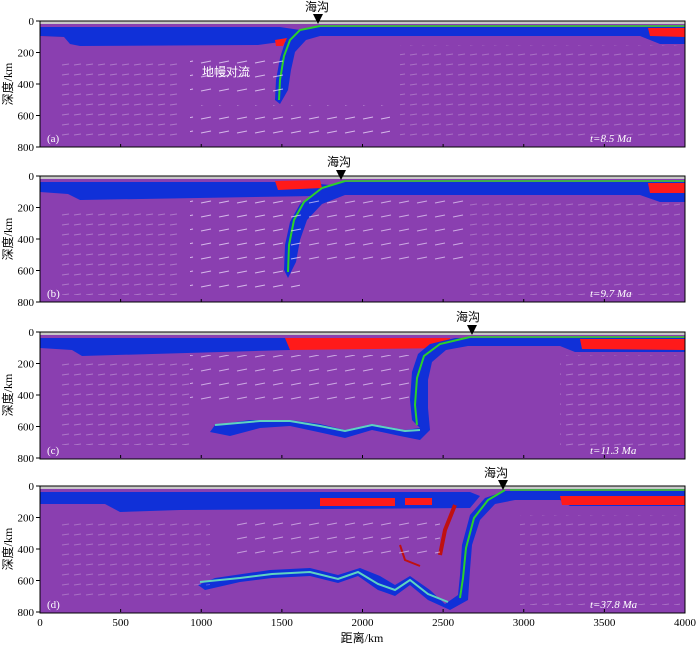 Image resolution: width=700 pixels, height=647 pixels. What do you see at coordinates (468, 316) in the screenshot?
I see `panel-c-trench-label: 海沟` at bounding box center [468, 316].